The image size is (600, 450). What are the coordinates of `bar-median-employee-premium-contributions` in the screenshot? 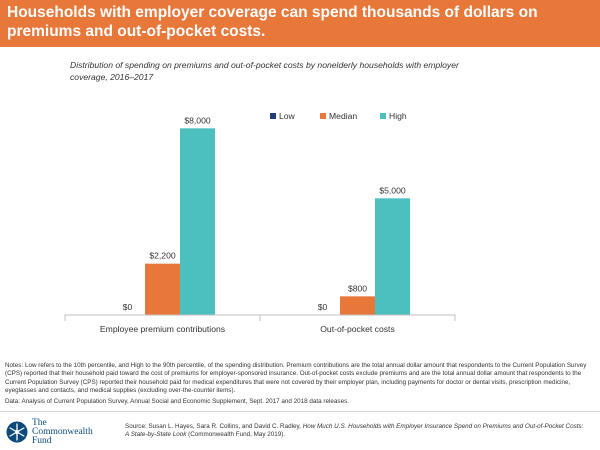 It's located at (162, 289).